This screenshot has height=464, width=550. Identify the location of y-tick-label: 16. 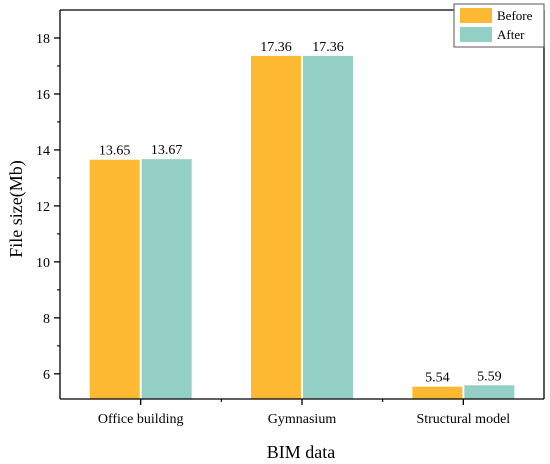
(43, 95).